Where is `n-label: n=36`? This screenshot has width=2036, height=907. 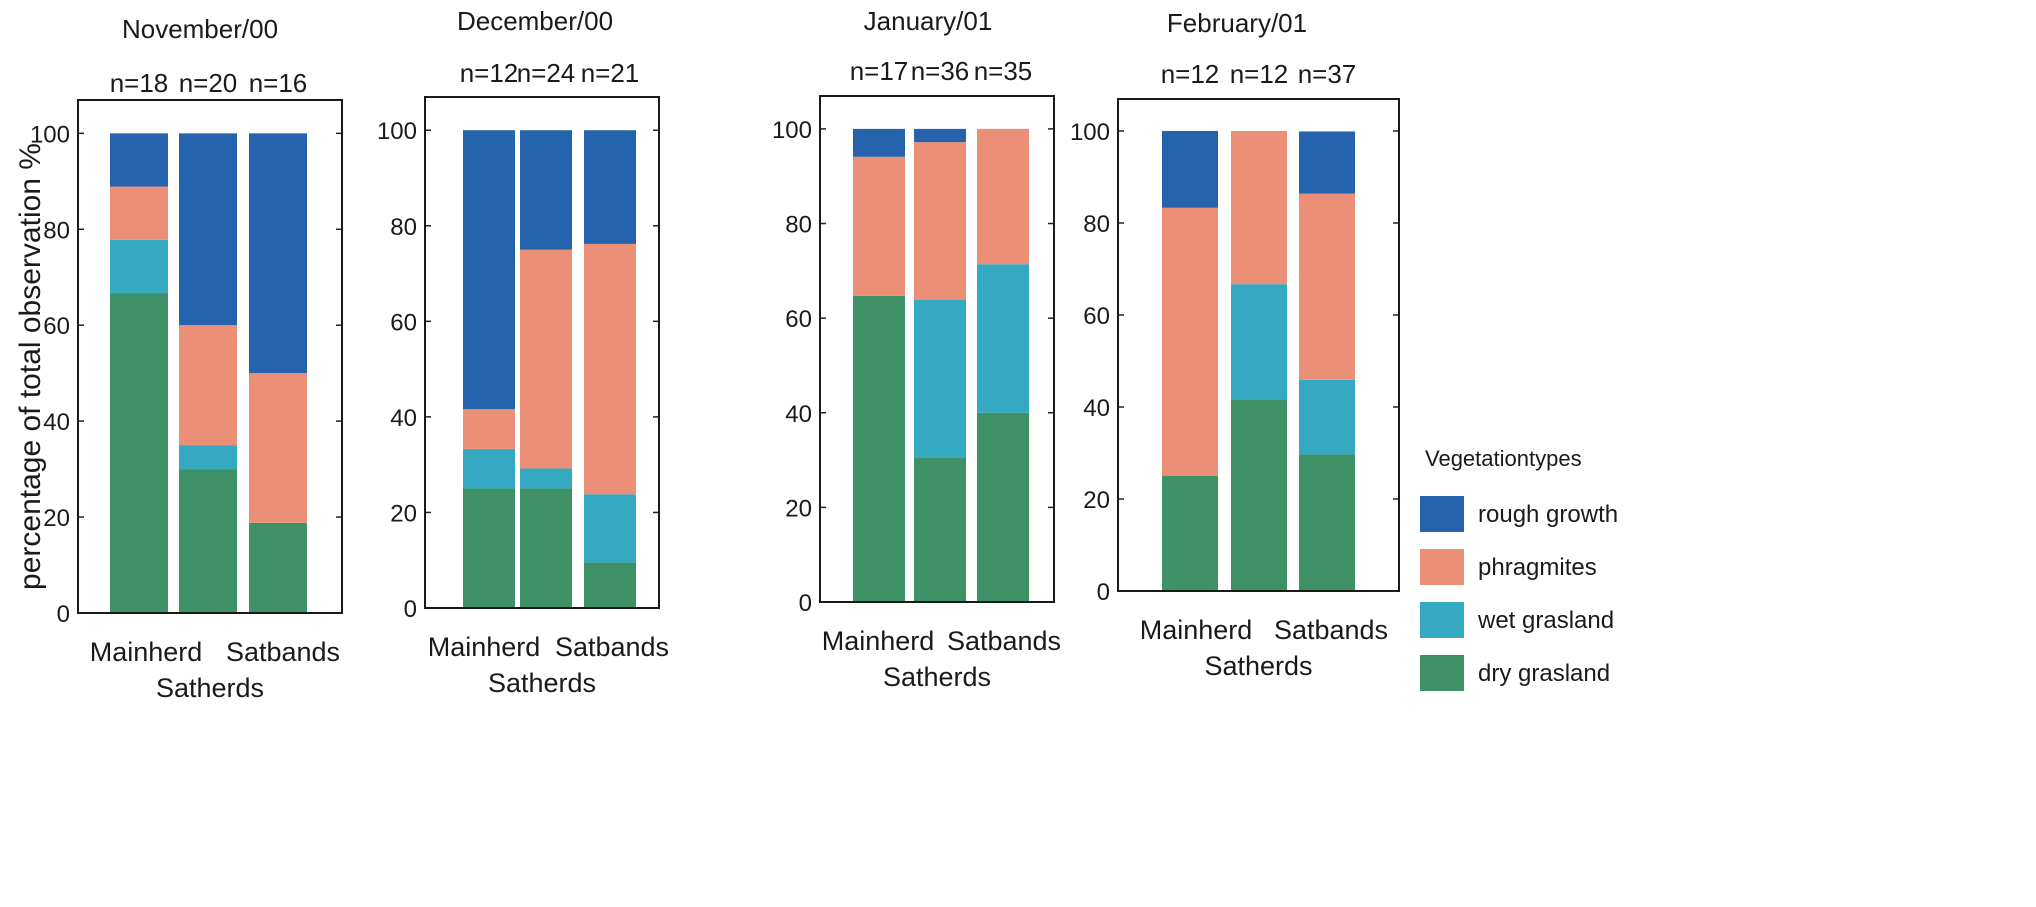 n-label: n=36 is located at coordinates (940, 71).